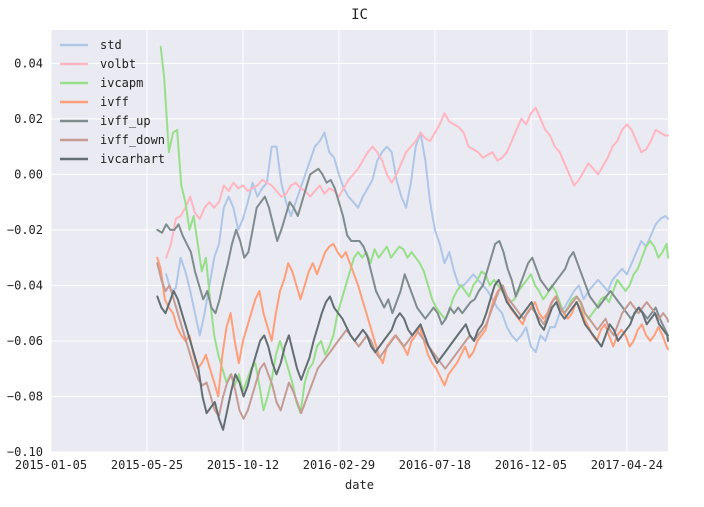 Image resolution: width=704 pixels, height=507 pixels. Describe the element at coordinates (147, 465) in the screenshot. I see `x-tick-label: 2015-05-25` at that location.